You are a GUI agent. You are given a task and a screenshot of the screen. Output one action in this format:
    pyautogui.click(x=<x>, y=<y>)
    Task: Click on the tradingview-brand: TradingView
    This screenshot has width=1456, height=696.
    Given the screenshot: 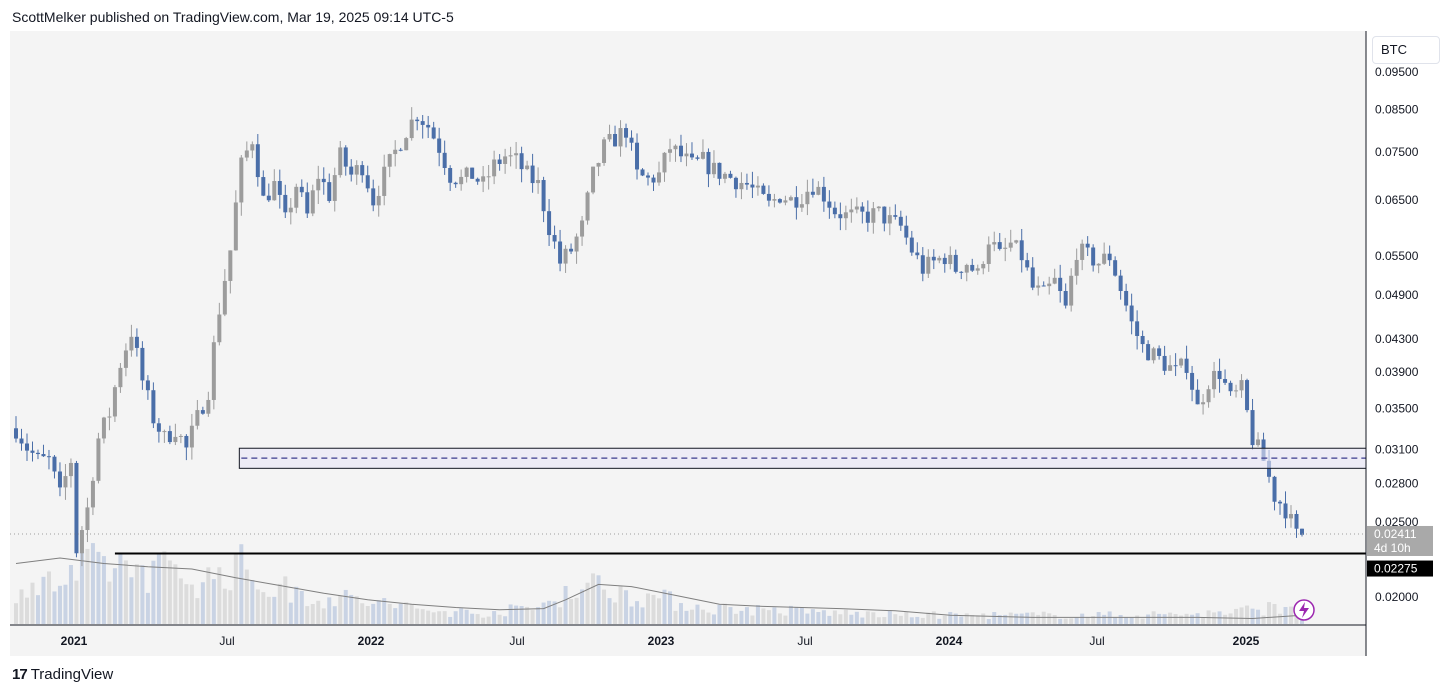 What is the action you would take?
    pyautogui.click(x=72, y=674)
    